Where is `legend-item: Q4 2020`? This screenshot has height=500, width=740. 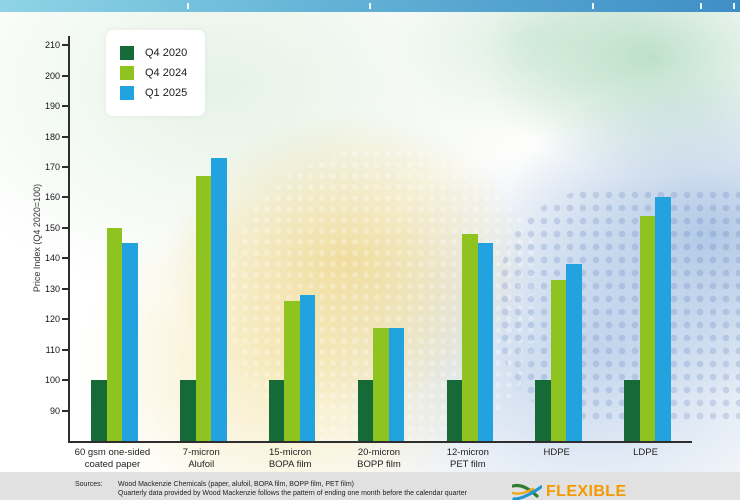
legend-item: Q4 2020 is located at coordinates (153, 53).